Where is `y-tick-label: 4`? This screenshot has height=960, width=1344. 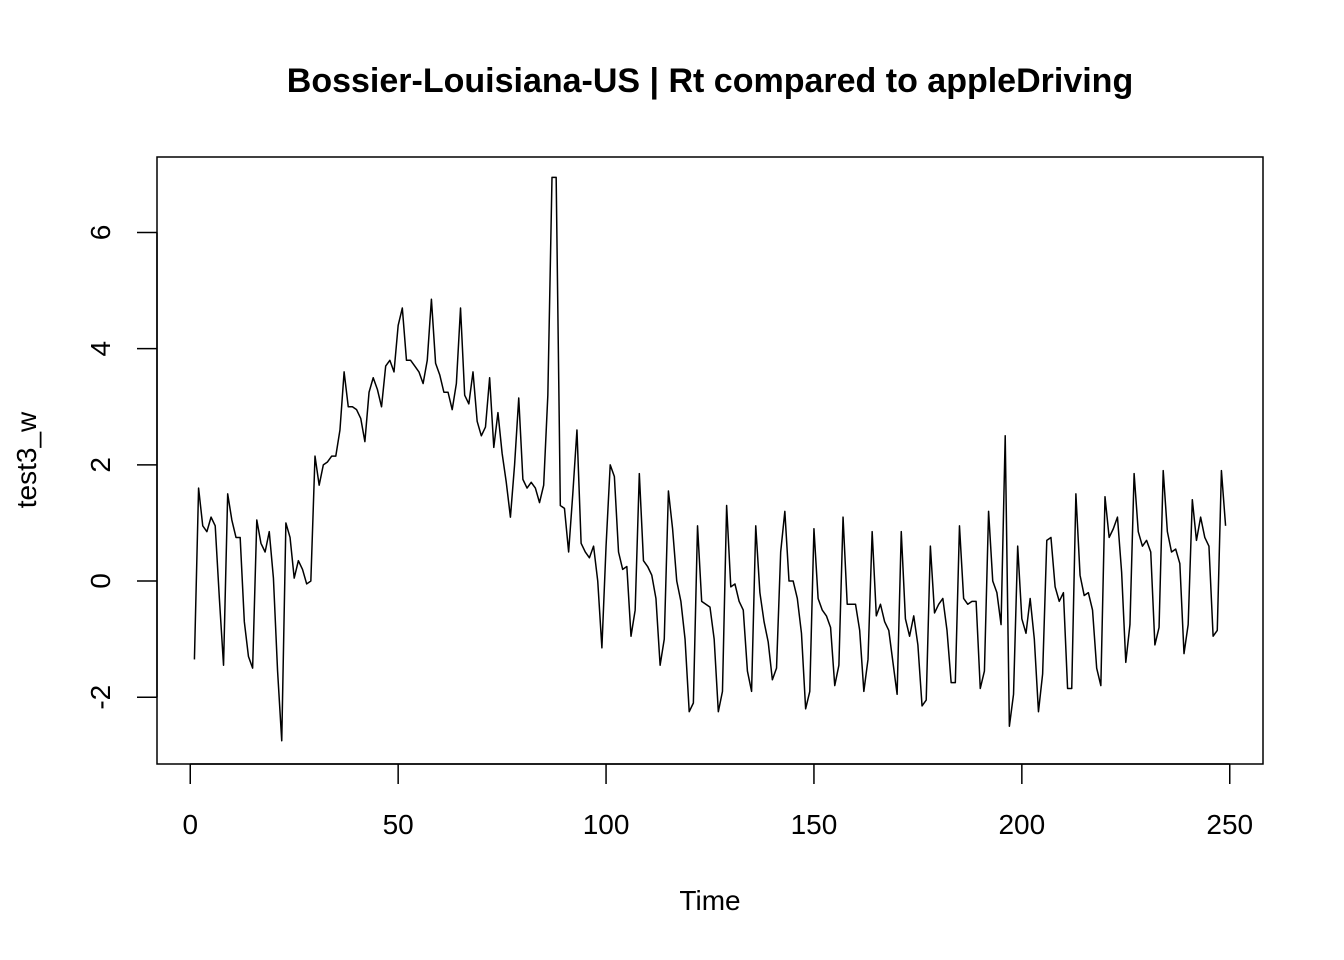 y-tick-label: 4 is located at coordinates (100, 349).